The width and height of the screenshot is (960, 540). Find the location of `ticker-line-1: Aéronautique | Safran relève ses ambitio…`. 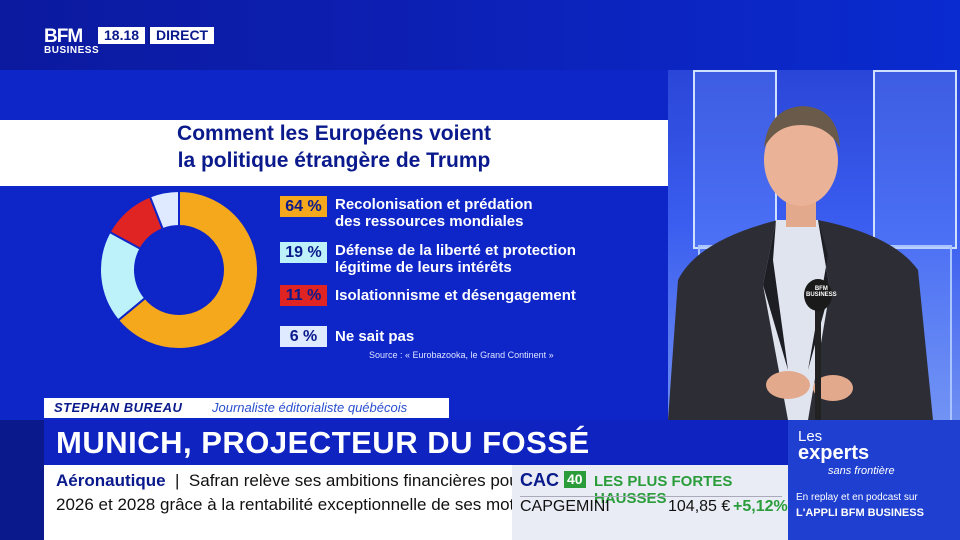

ticker-line-1: Aéronautique | Safran relève ses ambitio… is located at coordinates (290, 481).